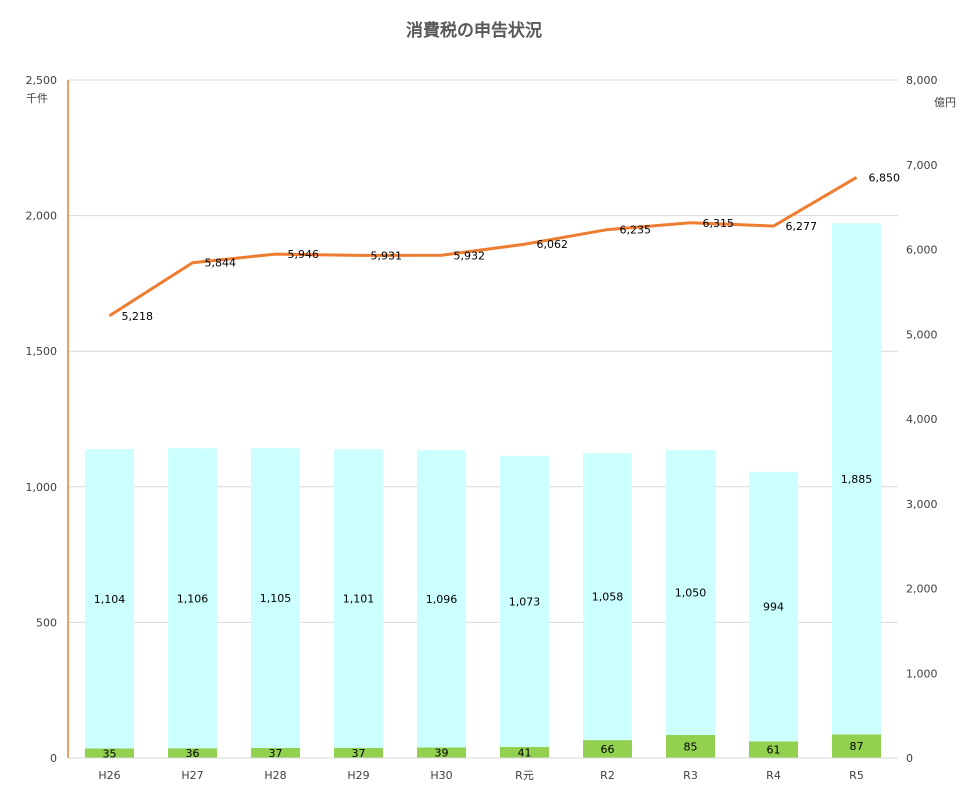 The image size is (974, 801). Describe the element at coordinates (42, 80) in the screenshot. I see `left-axis-tick-label: 2,500` at that location.